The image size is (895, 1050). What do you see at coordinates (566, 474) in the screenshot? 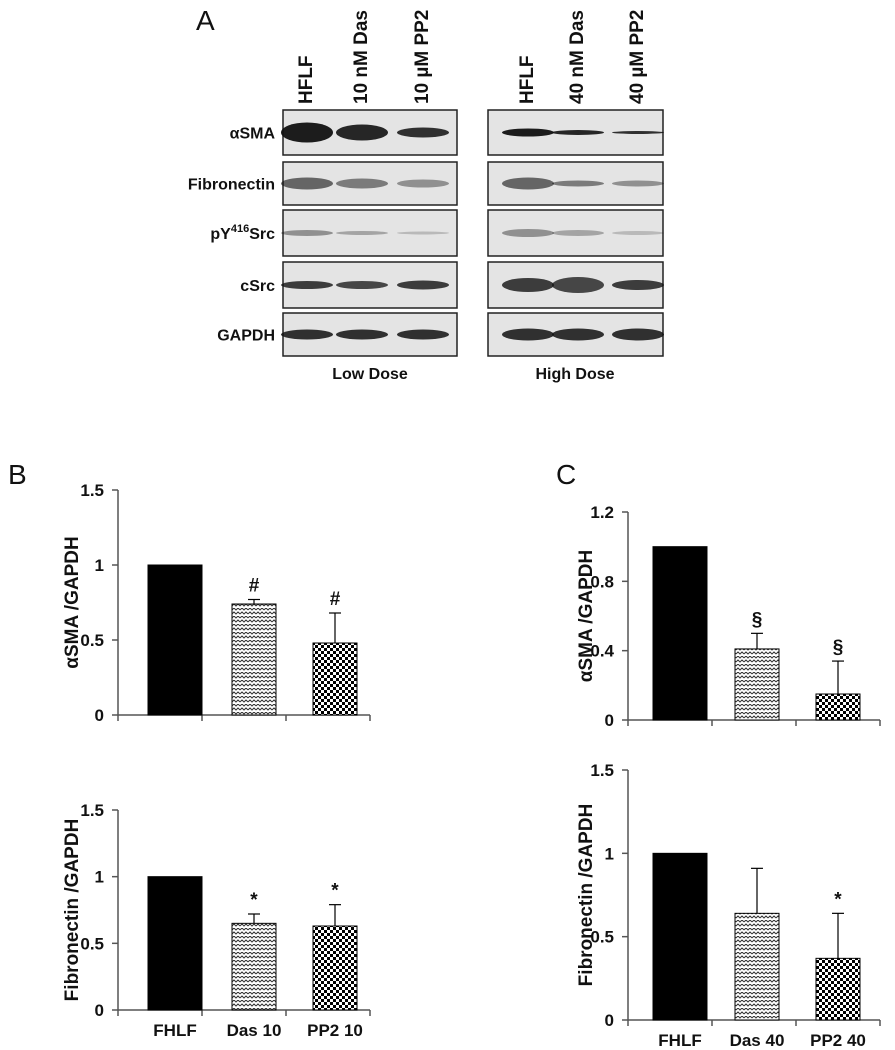
I see `panel-label: C` at bounding box center [566, 474].